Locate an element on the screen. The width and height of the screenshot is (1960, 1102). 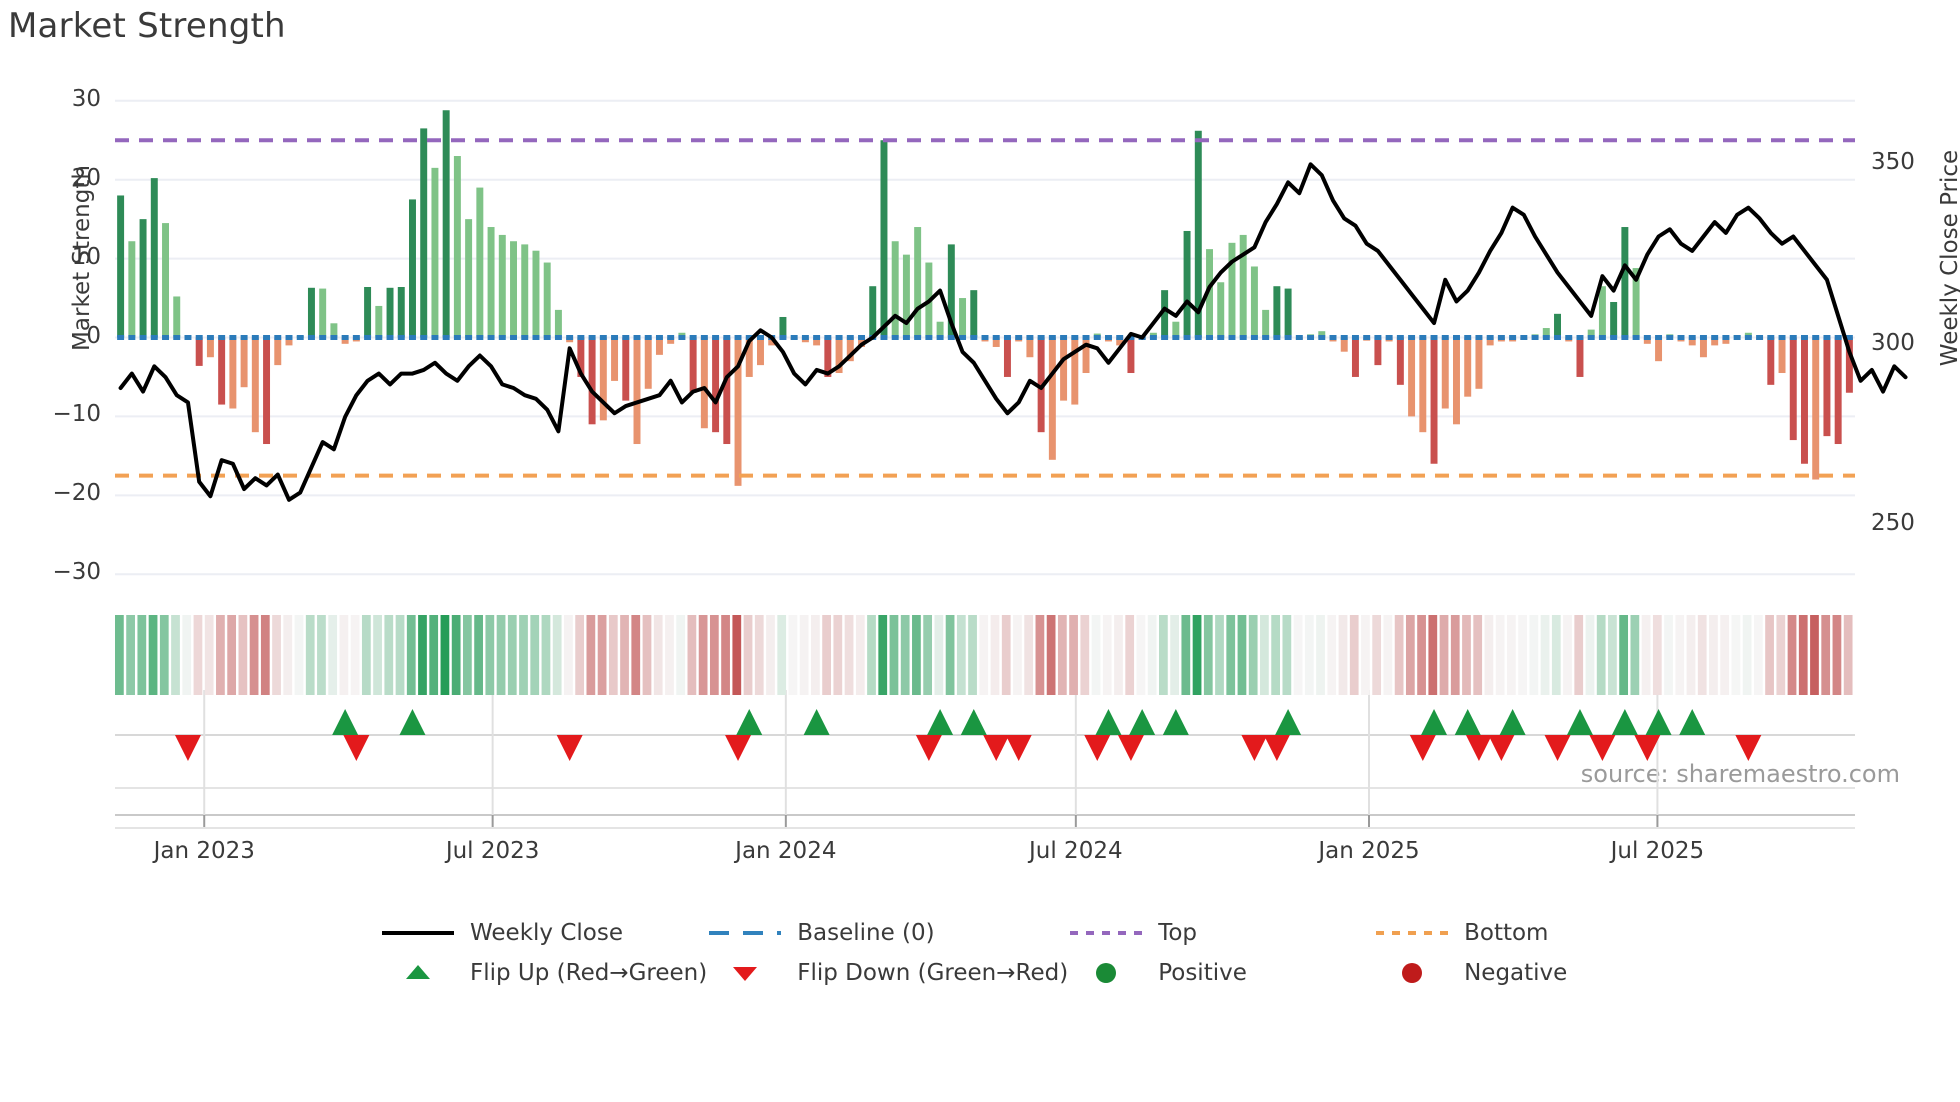
dashed-line is located at coordinates (745, 933).